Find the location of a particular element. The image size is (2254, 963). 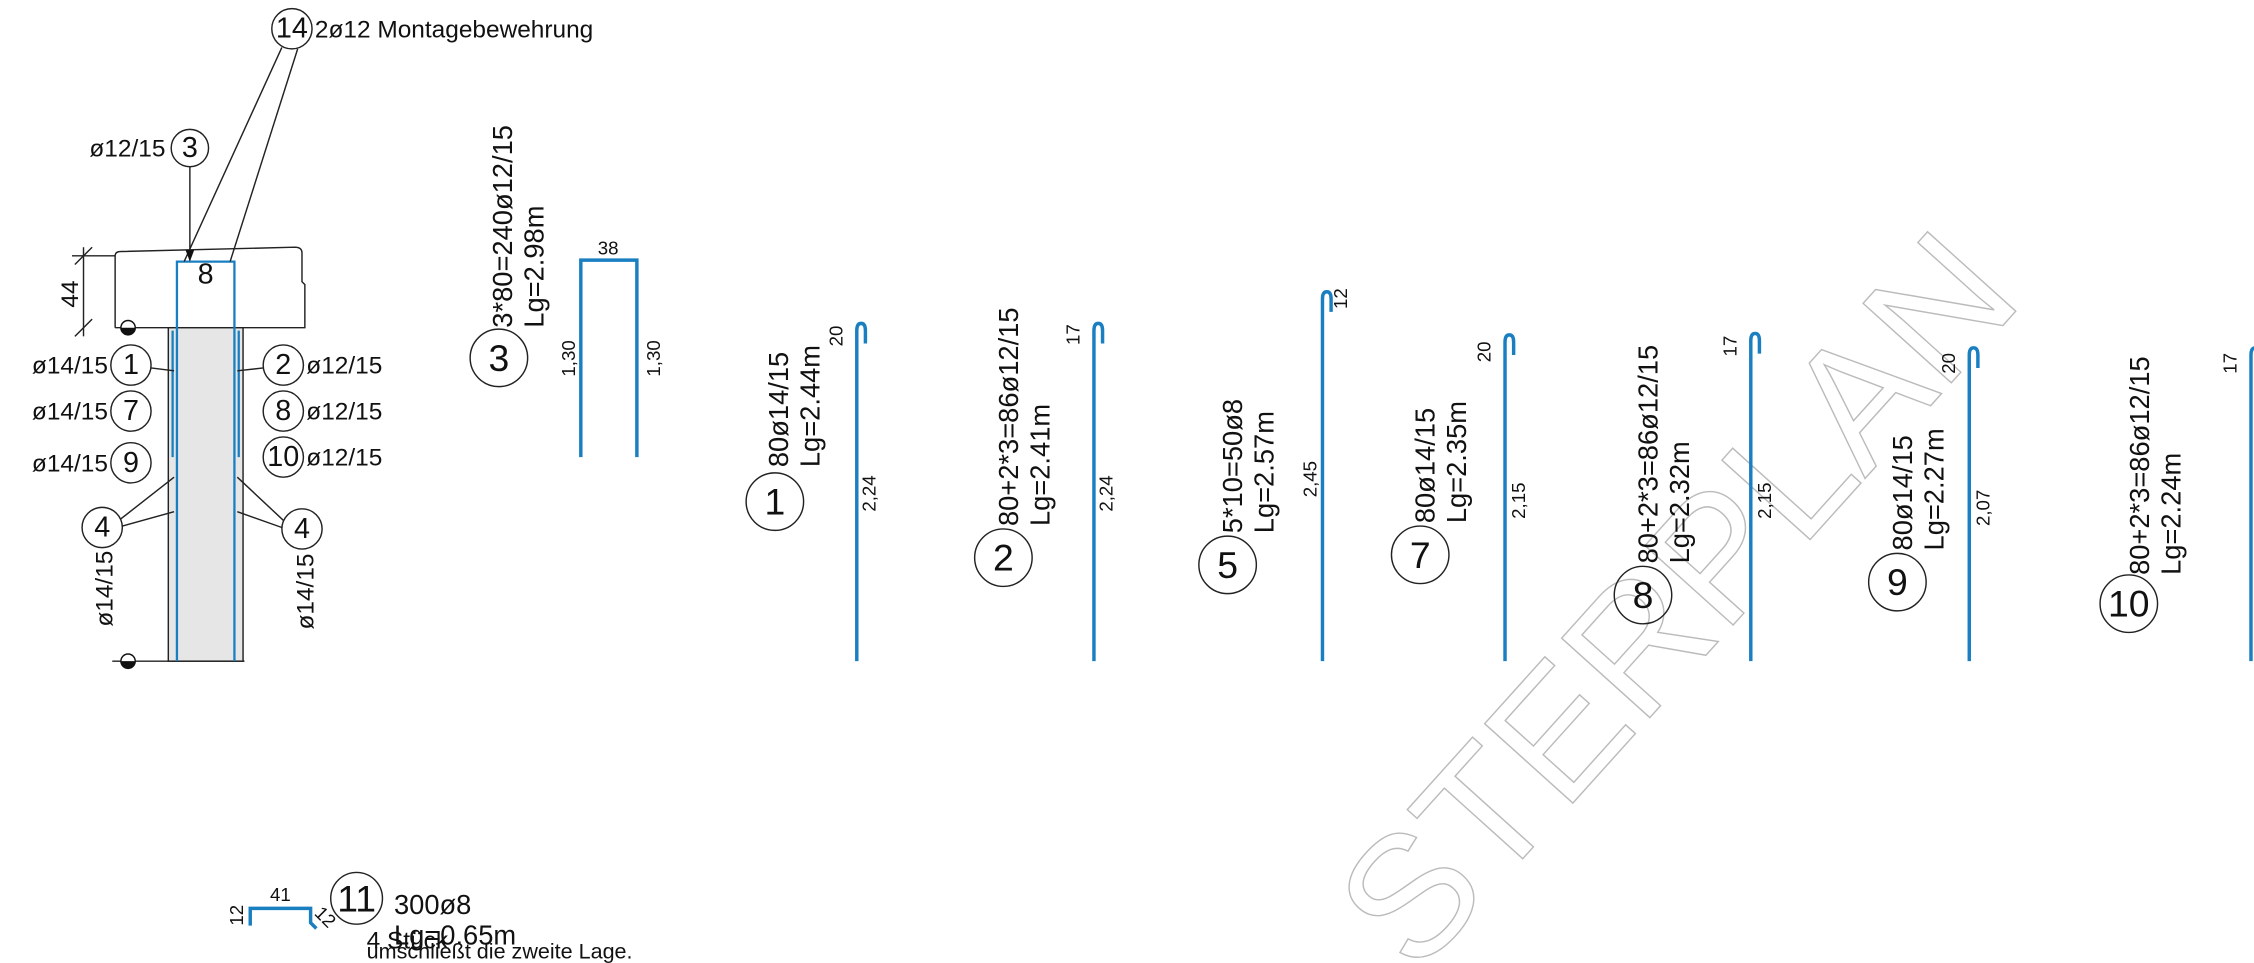

dimension-label: 44 is located at coordinates (70, 293).